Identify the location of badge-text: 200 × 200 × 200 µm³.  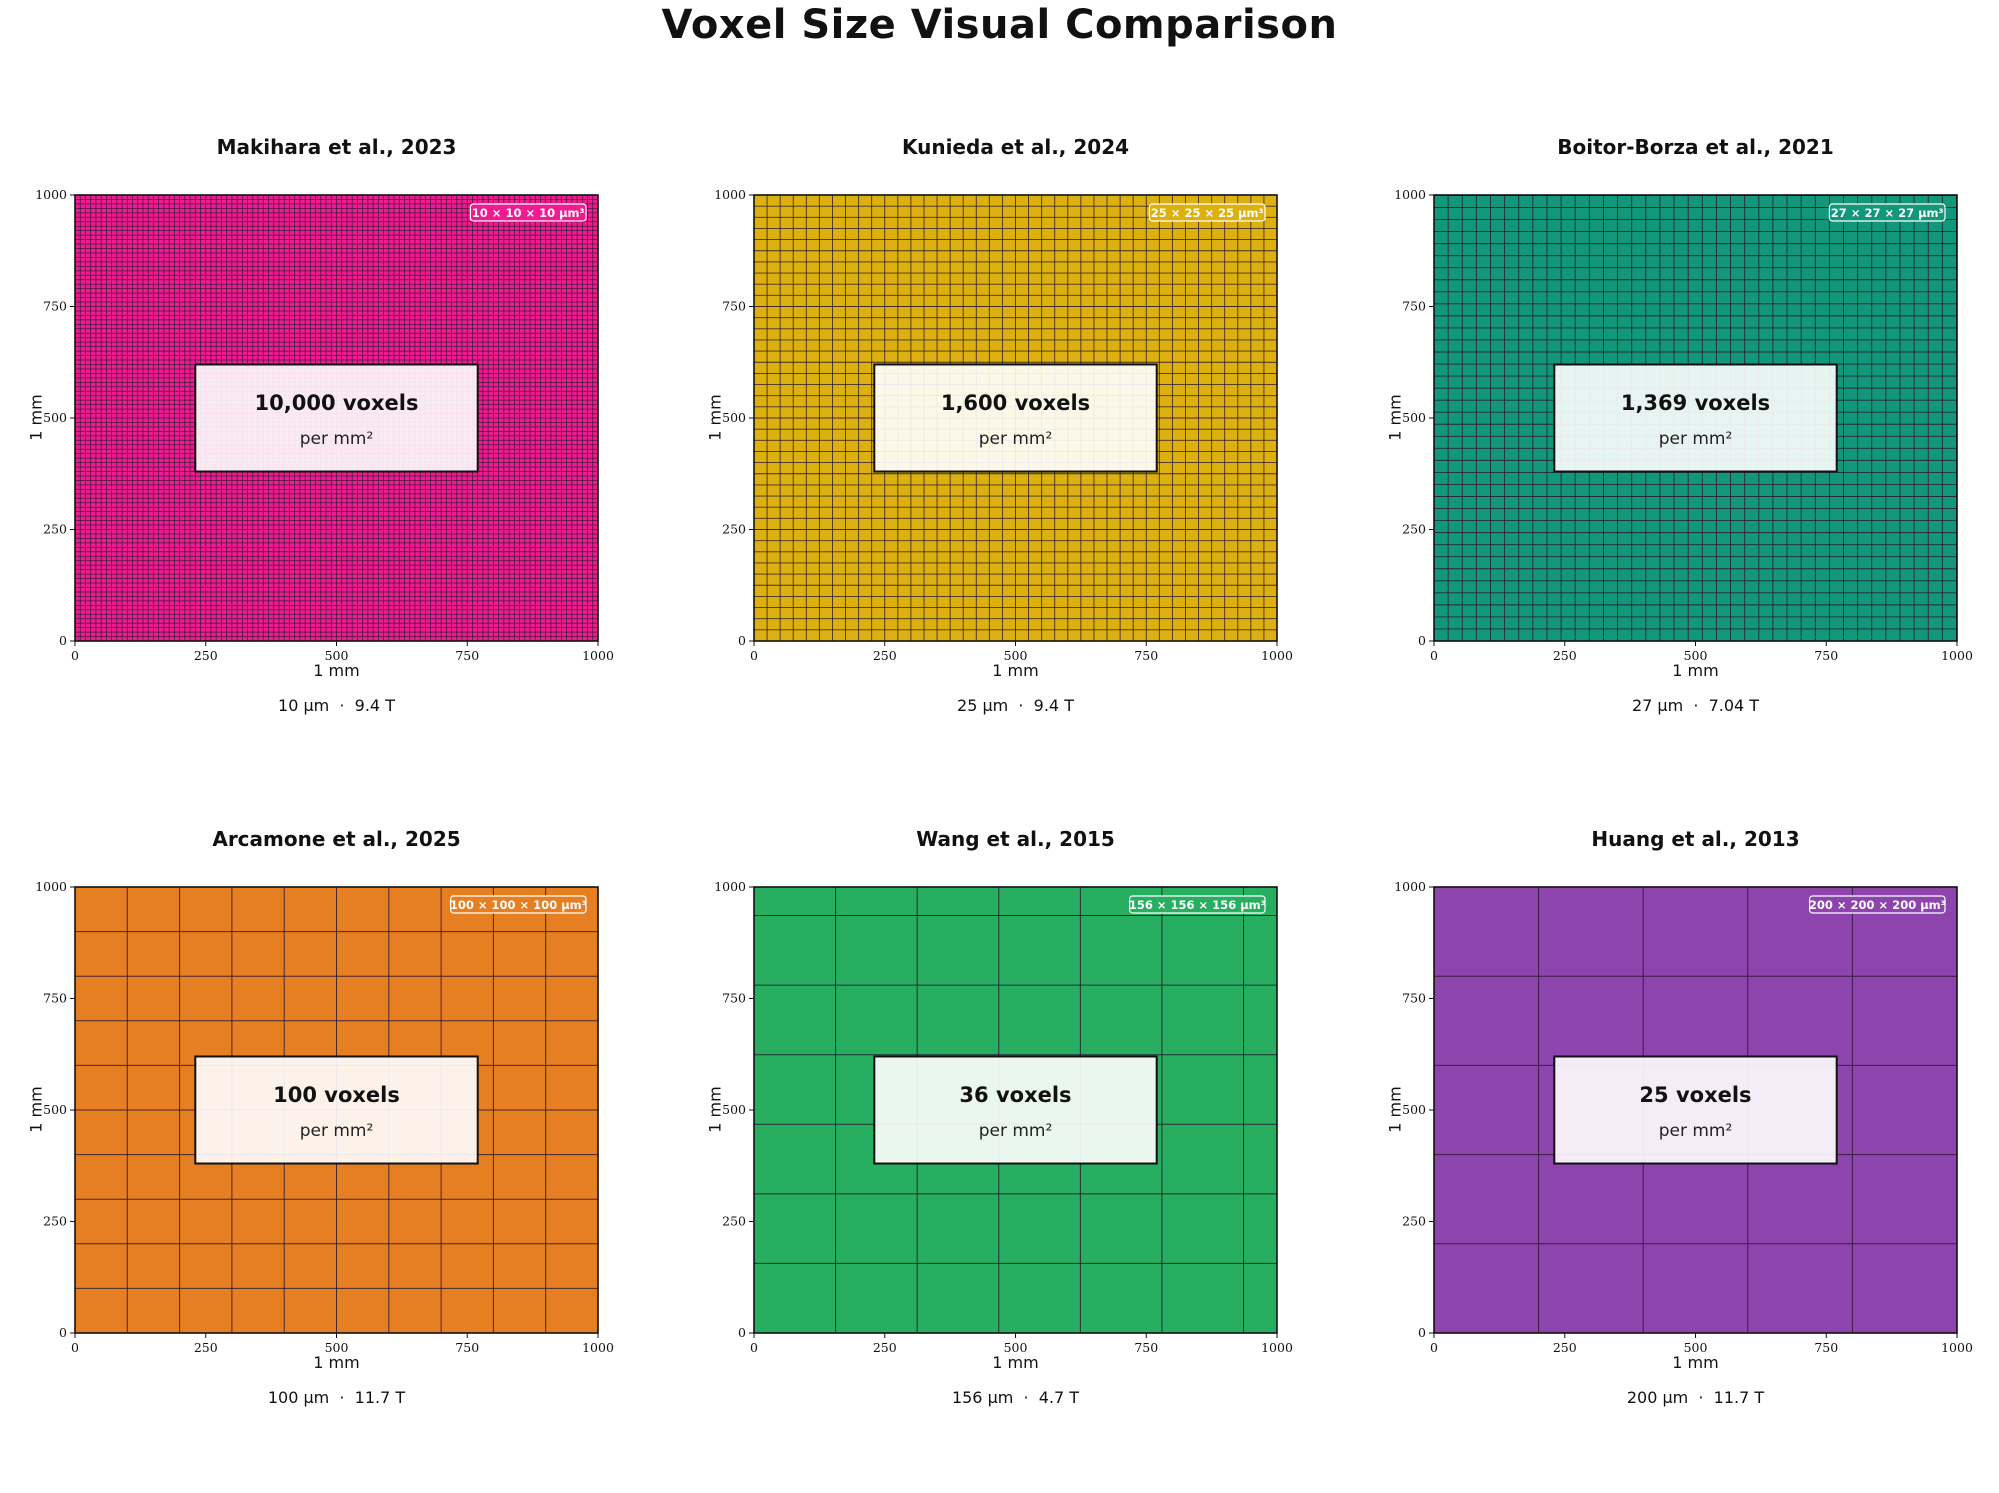
(1877, 905).